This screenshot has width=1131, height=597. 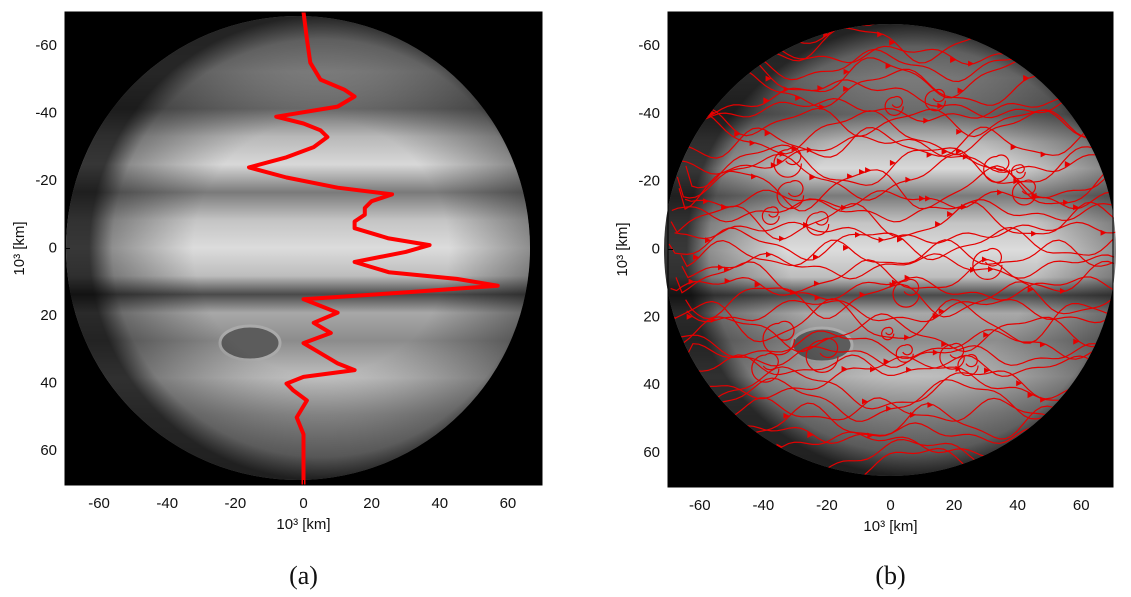 I want to click on caption: (a), so click(x=303, y=575).